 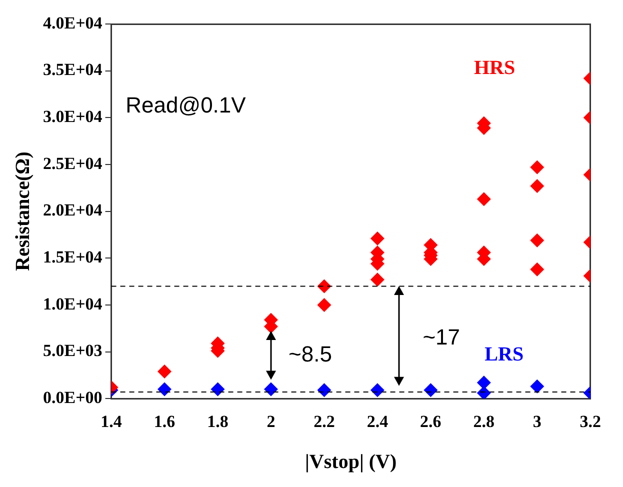 What do you see at coordinates (72, 163) in the screenshot?
I see `y-tick-label: 2.5E+04` at bounding box center [72, 163].